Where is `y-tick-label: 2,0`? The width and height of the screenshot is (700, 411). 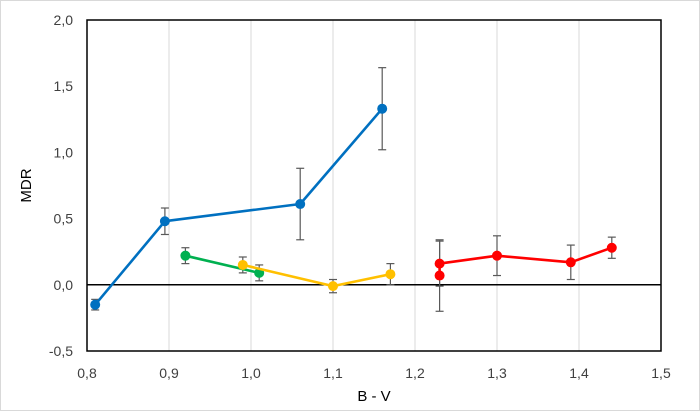 y-tick-label: 2,0 is located at coordinates (64, 20).